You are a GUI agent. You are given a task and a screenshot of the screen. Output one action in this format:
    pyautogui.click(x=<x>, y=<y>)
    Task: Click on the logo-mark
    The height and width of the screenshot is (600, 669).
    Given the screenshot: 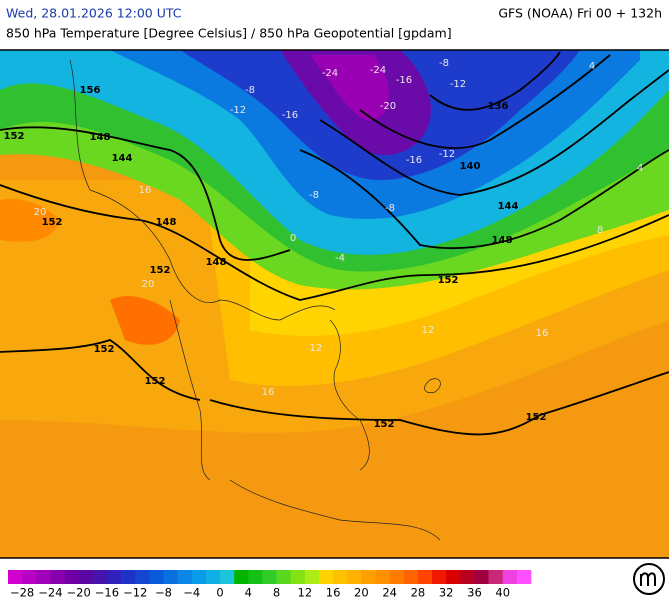 What is the action you would take?
    pyautogui.click(x=648, y=579)
    